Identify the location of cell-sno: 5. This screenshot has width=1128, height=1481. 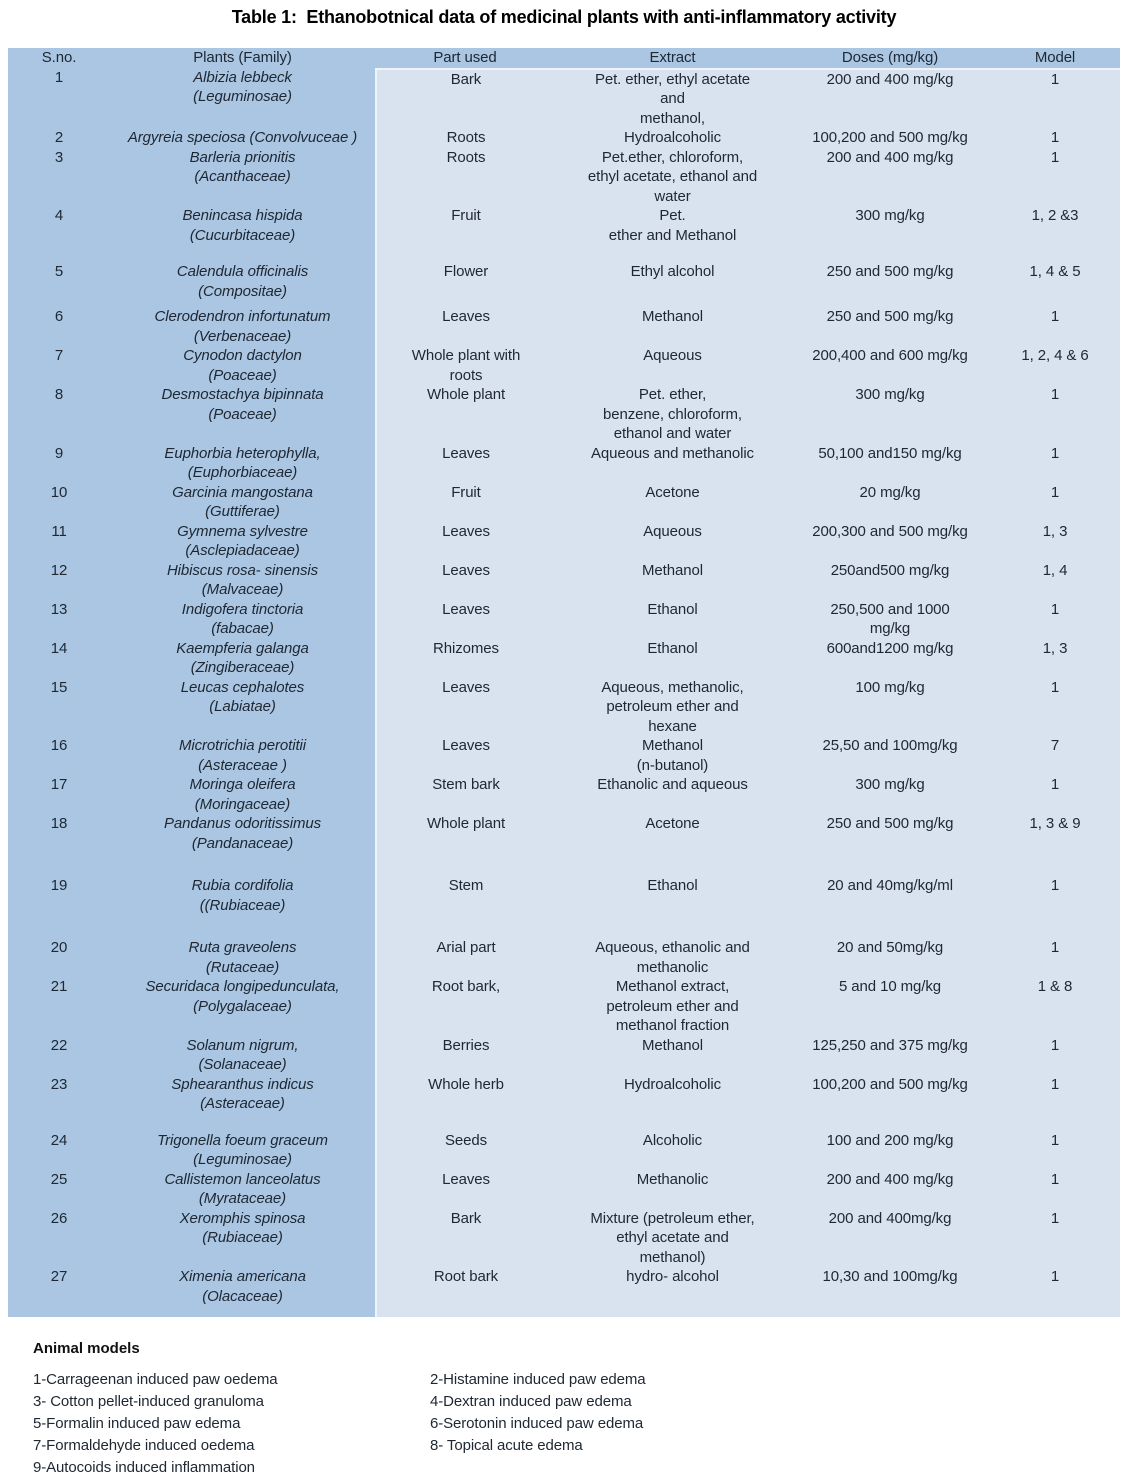
(59, 284).